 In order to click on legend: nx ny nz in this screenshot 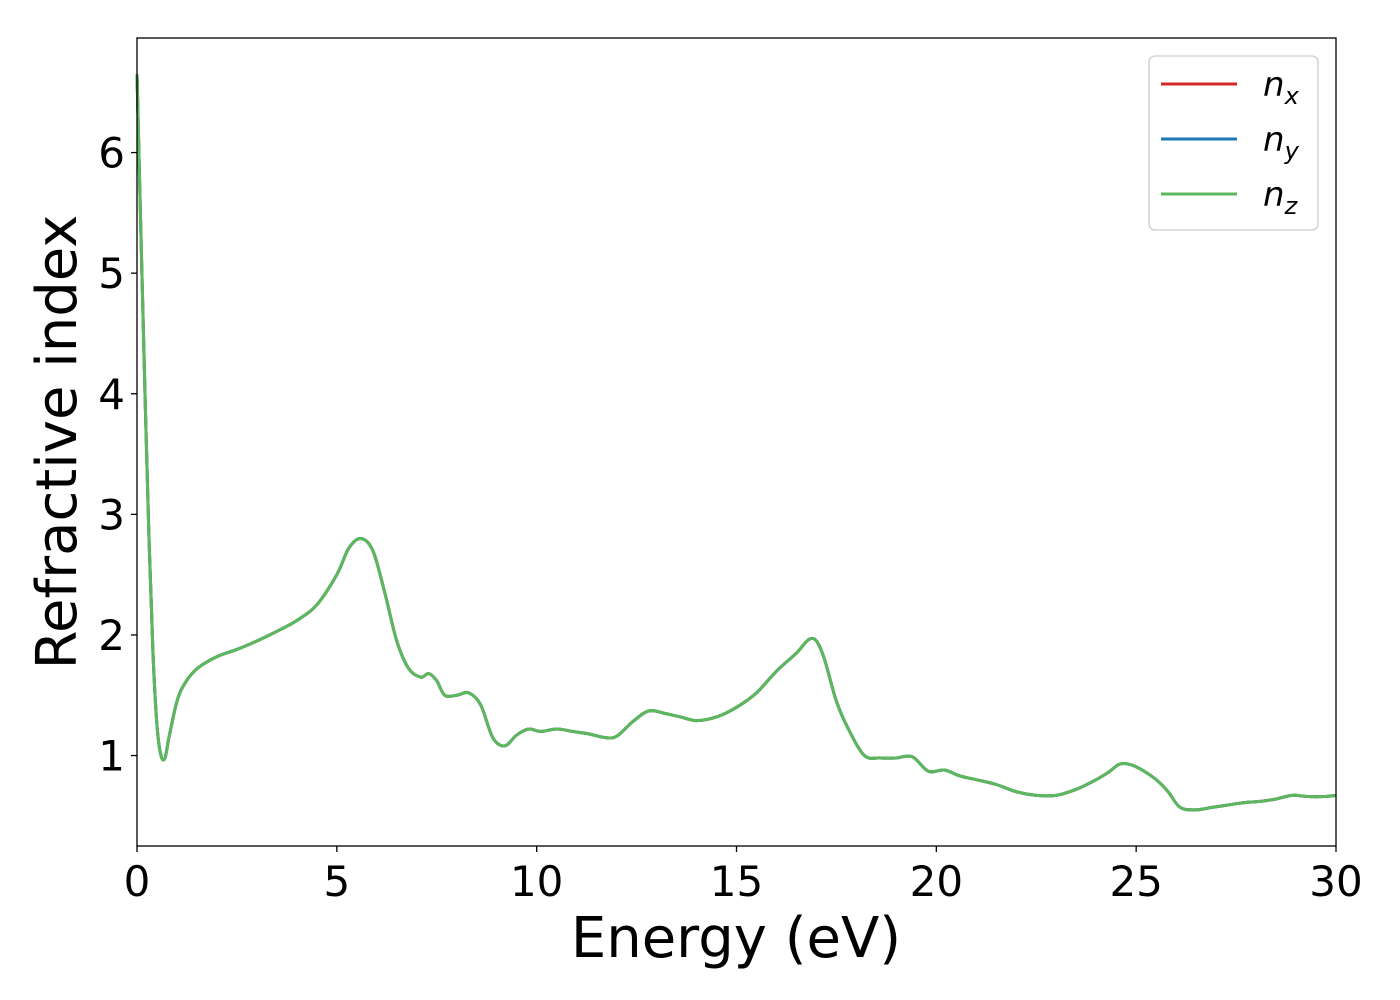, I will do `click(1233, 143)`.